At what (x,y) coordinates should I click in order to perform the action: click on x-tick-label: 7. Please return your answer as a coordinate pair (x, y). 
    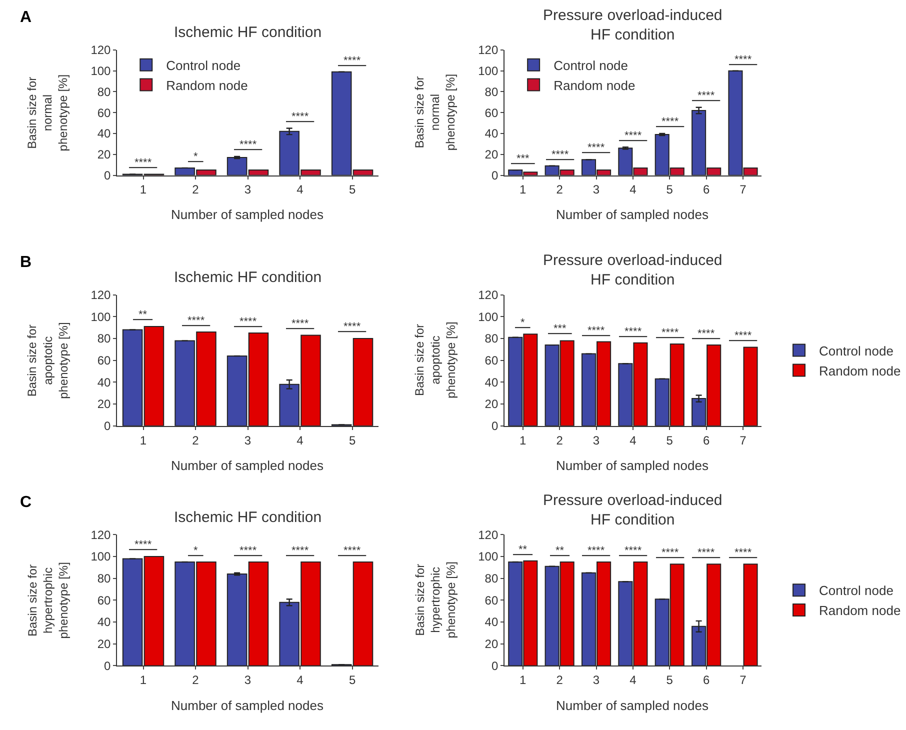
    Looking at the image, I should click on (743, 189).